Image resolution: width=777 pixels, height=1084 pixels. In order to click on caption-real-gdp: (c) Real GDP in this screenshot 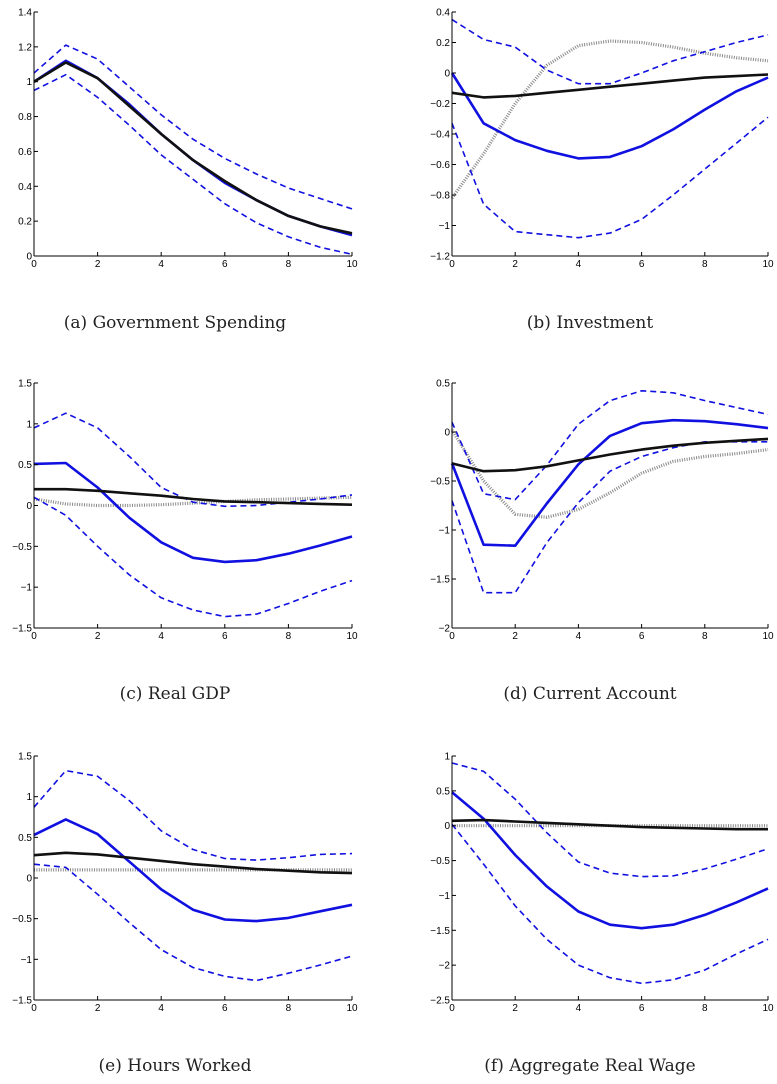, I will do `click(175, 694)`.